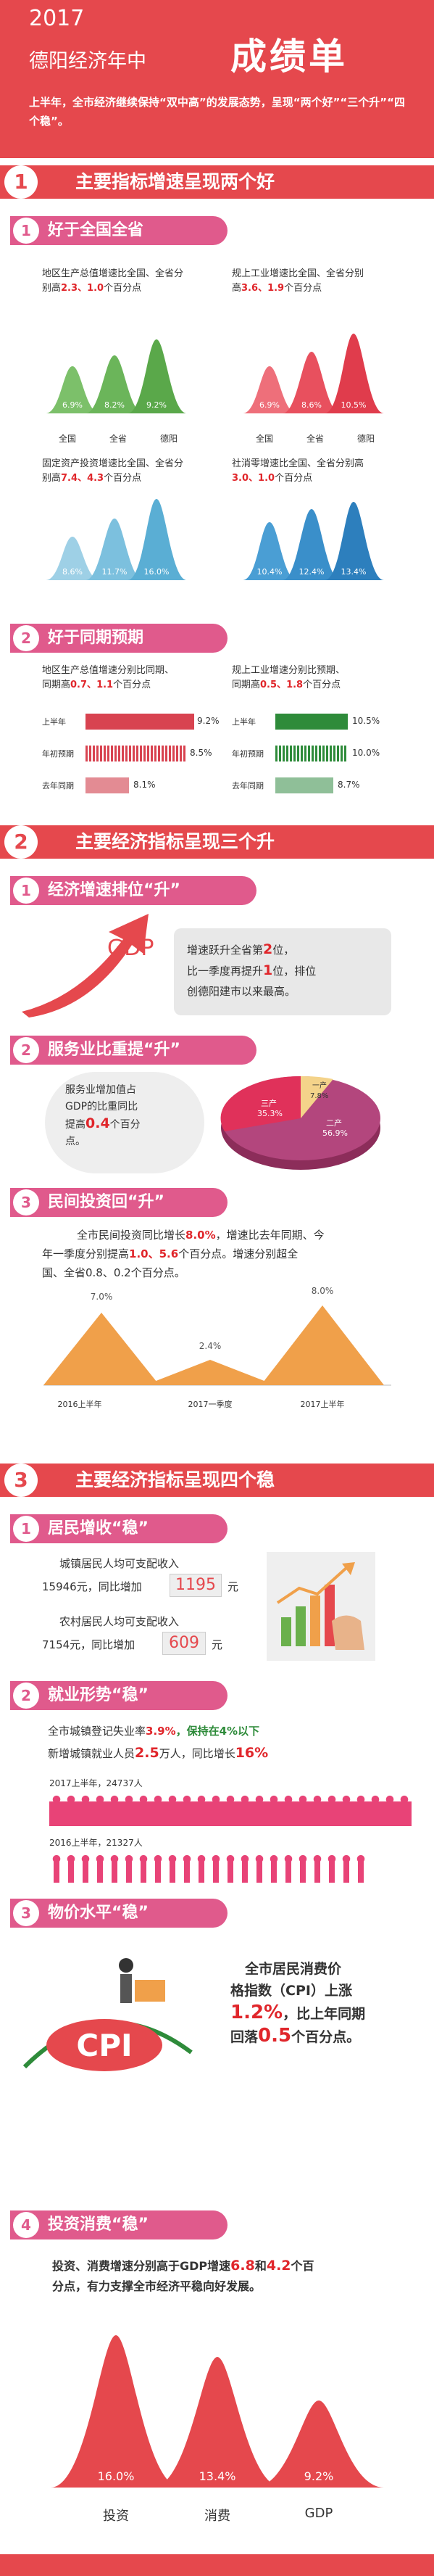 Image resolution: width=434 pixels, height=2576 pixels. I want to click on section-3-bar: 3 主要经济指标呈现四个稳, so click(217, 1480).